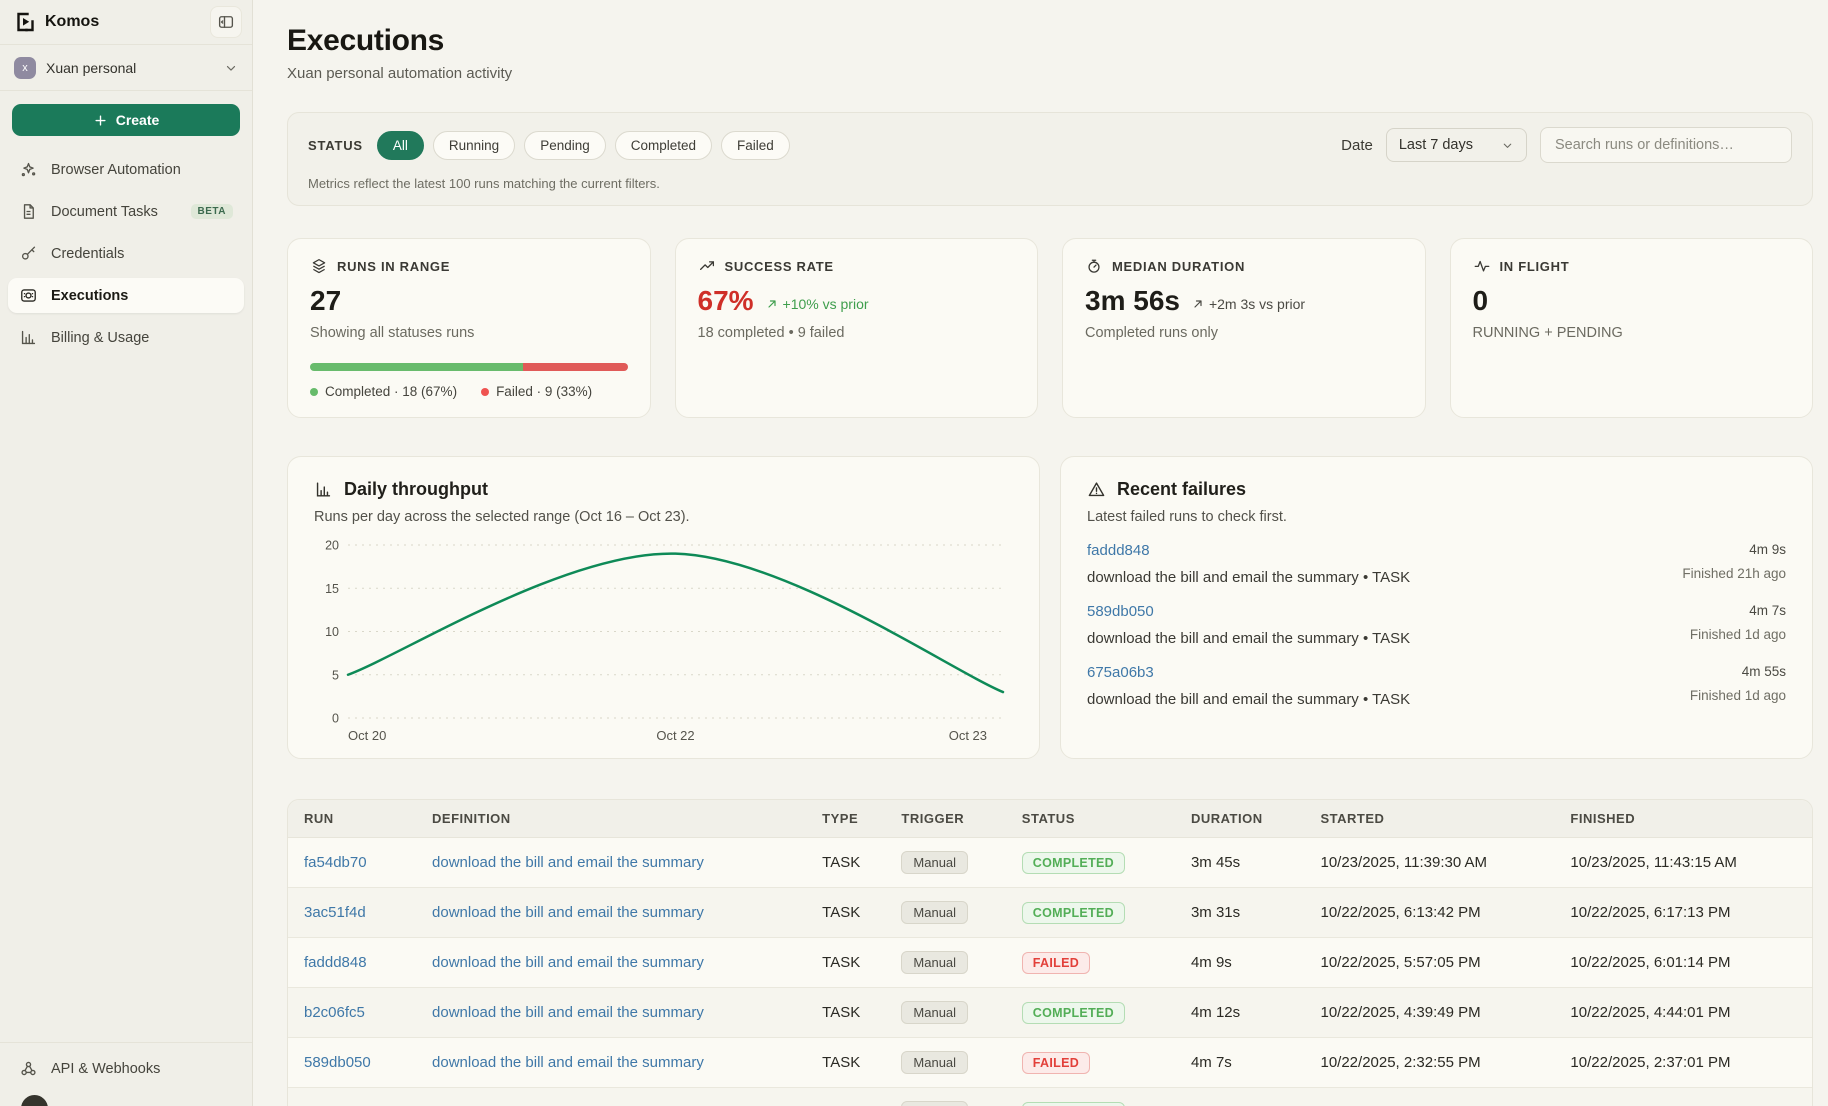  What do you see at coordinates (1151, 333) in the screenshot?
I see `metric-caption: Completed runs only` at bounding box center [1151, 333].